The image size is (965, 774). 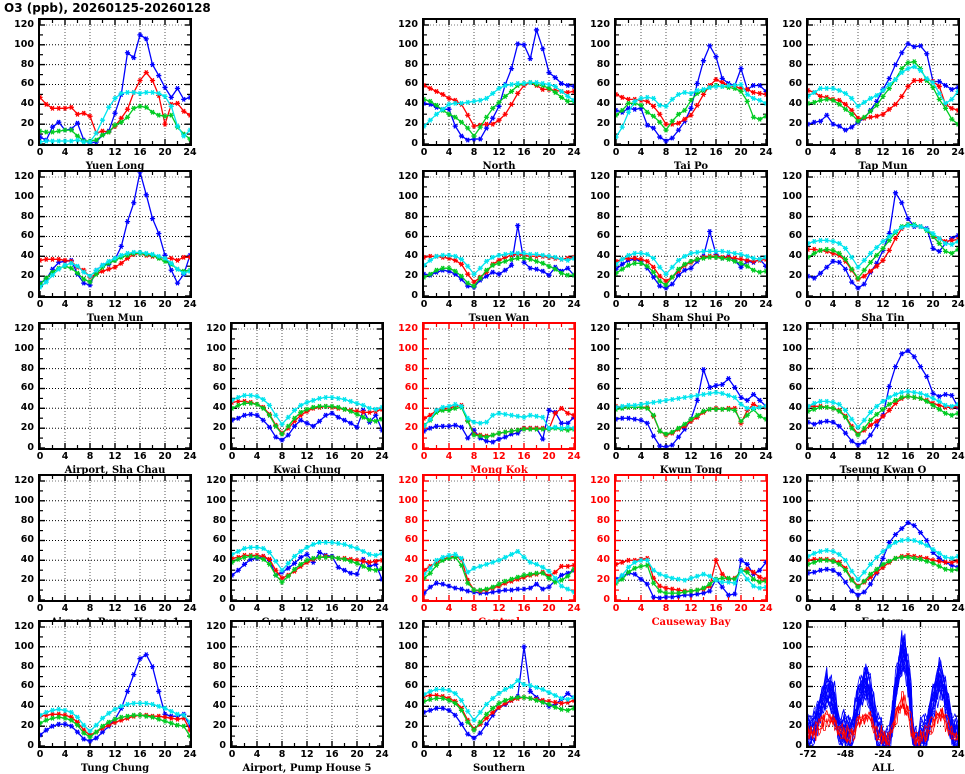 What do you see at coordinates (107, 8) in the screenshot?
I see `page-title: O3 (ppb), 20260125-20260128` at bounding box center [107, 8].